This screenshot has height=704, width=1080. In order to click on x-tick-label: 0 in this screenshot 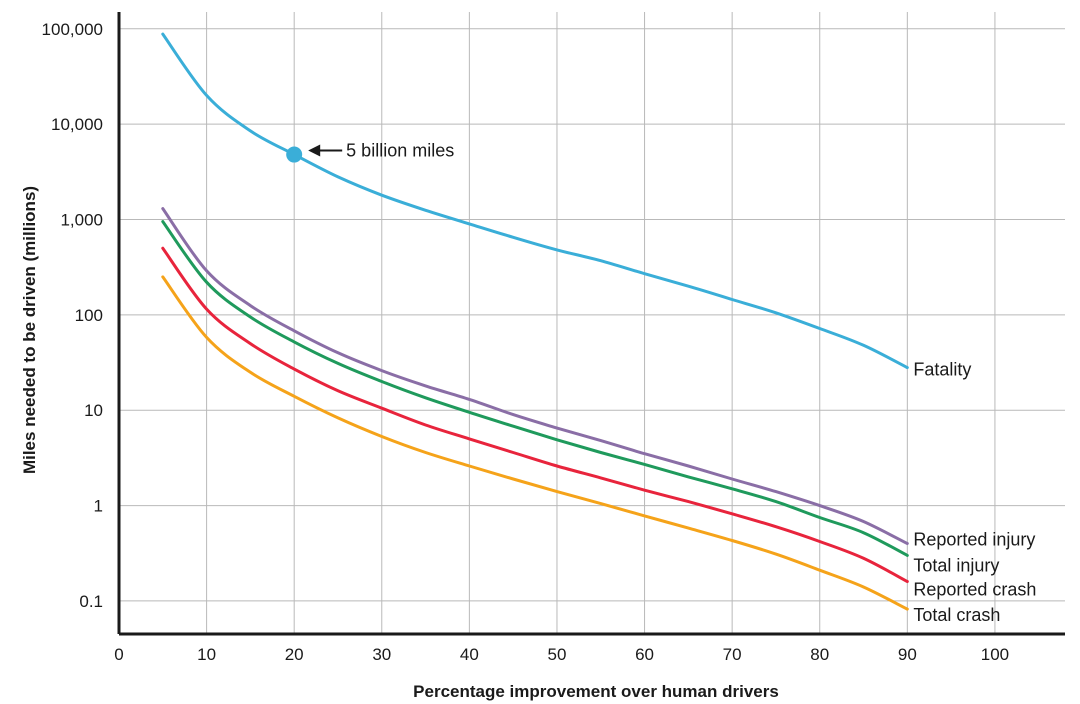, I will do `click(118, 654)`.